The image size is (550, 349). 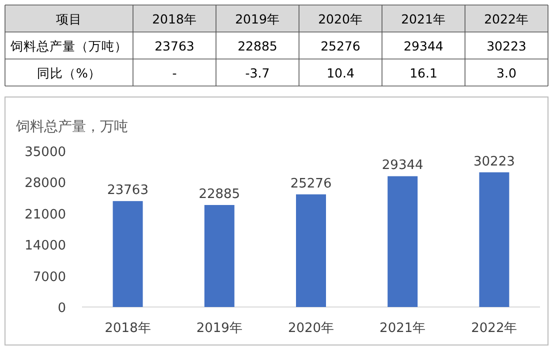 What do you see at coordinates (45, 246) in the screenshot?
I see `y-tick-label: 14000` at bounding box center [45, 246].